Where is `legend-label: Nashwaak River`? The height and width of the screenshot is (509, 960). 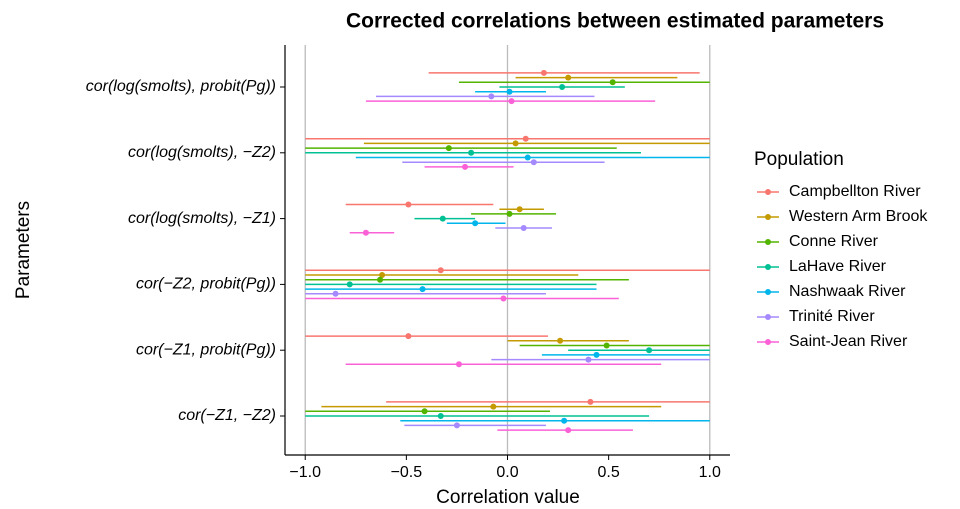
legend-label: Nashwaak River is located at coordinates (847, 291).